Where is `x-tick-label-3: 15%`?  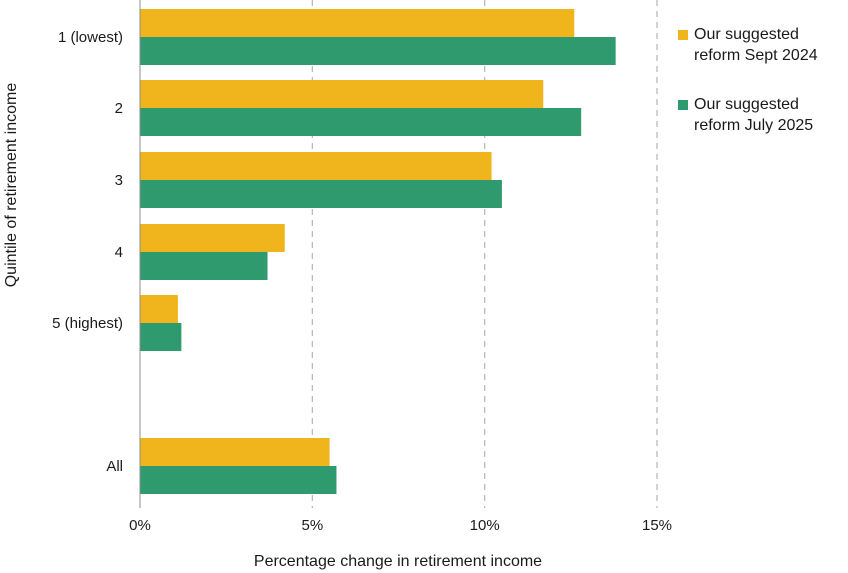
x-tick-label-3: 15% is located at coordinates (657, 525).